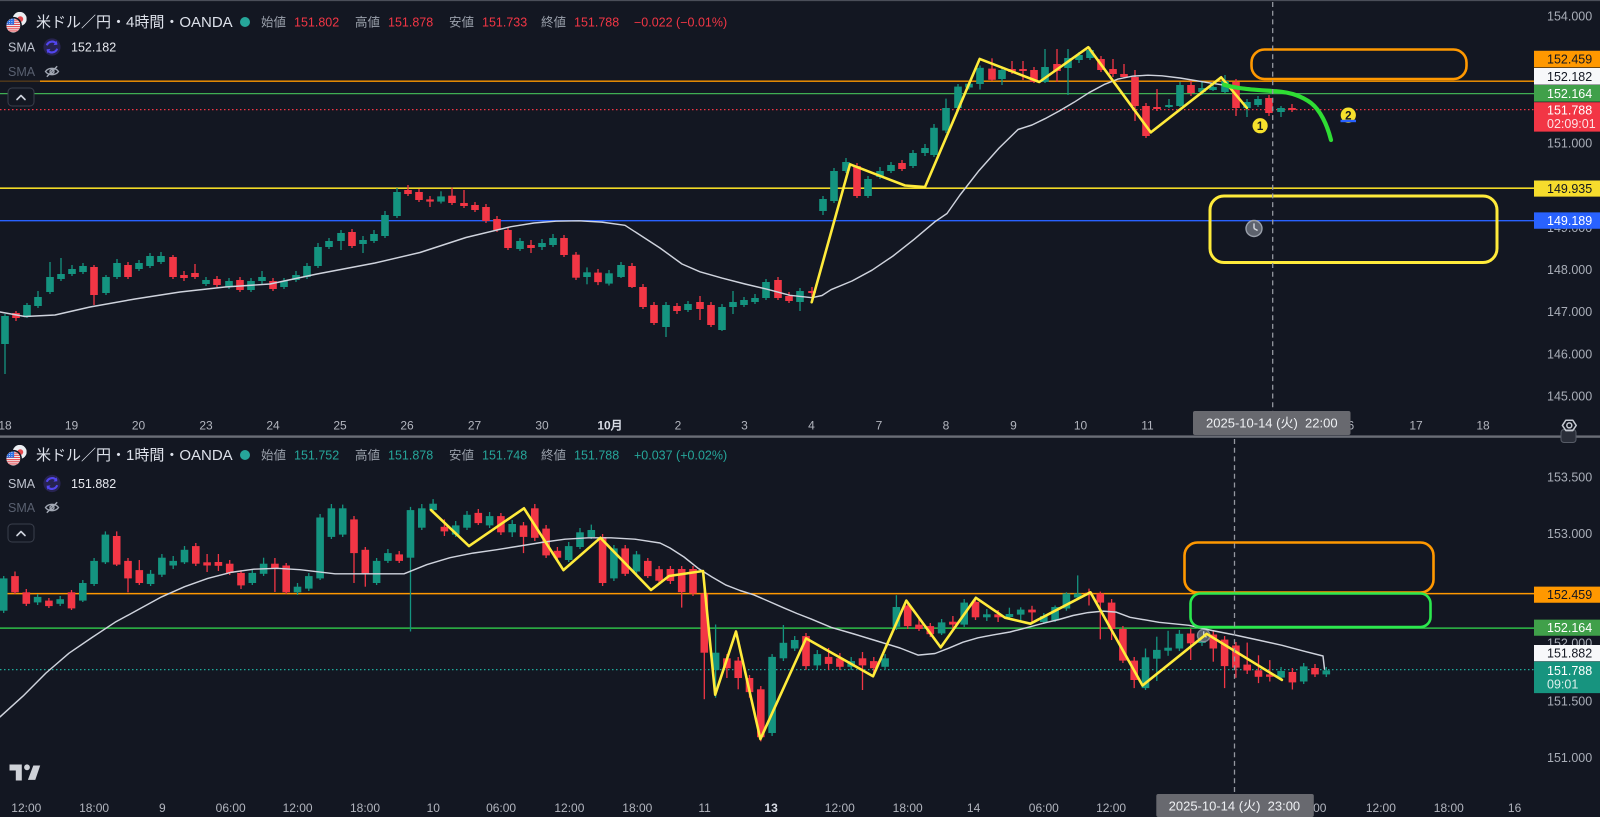  What do you see at coordinates (316, 456) in the screenshot?
I see `svg-text: 151.752` at bounding box center [316, 456].